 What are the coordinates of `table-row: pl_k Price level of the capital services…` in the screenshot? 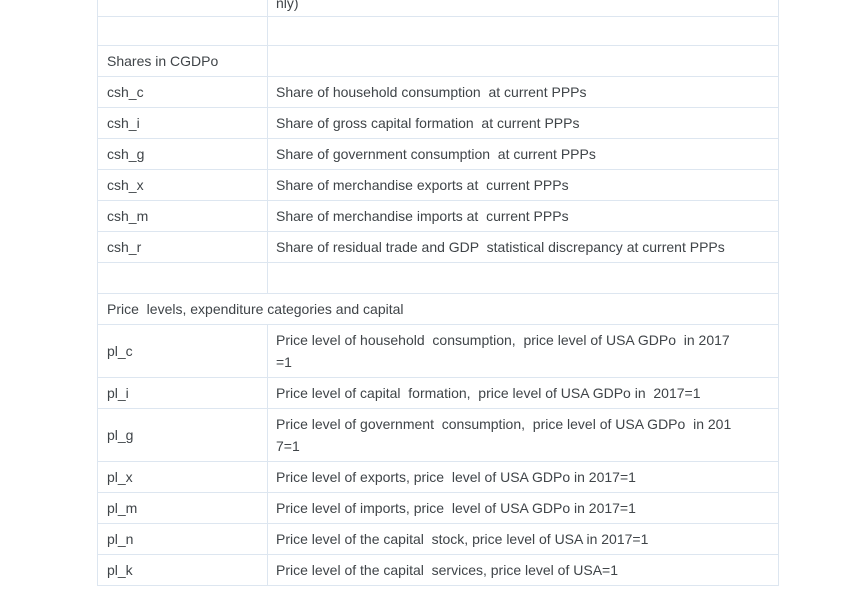 It's located at (438, 570).